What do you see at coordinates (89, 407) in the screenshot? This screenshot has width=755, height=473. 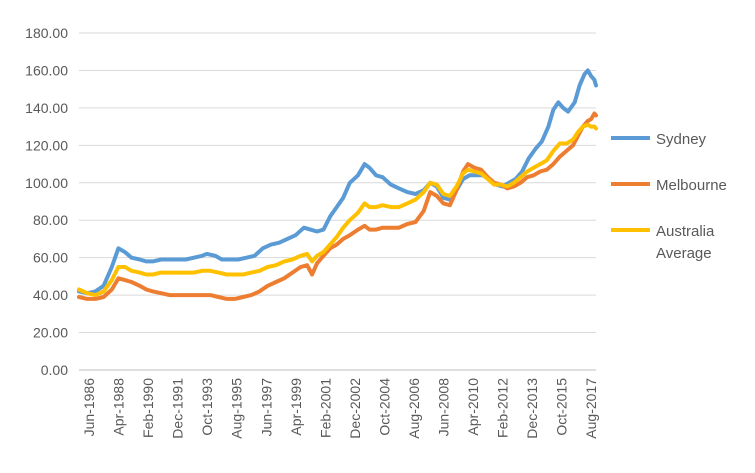 I see `x-tick-label: Jun-1986` at bounding box center [89, 407].